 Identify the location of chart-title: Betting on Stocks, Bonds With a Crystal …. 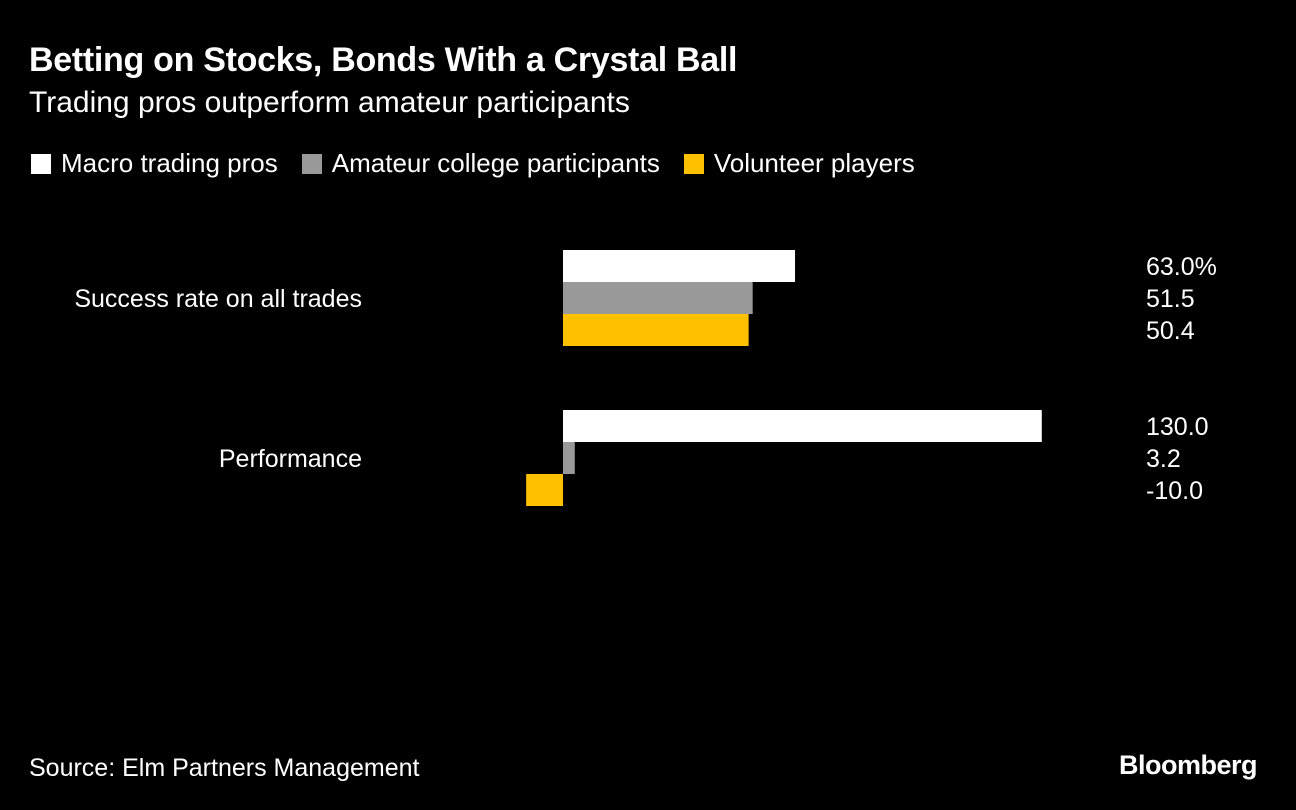
(383, 60).